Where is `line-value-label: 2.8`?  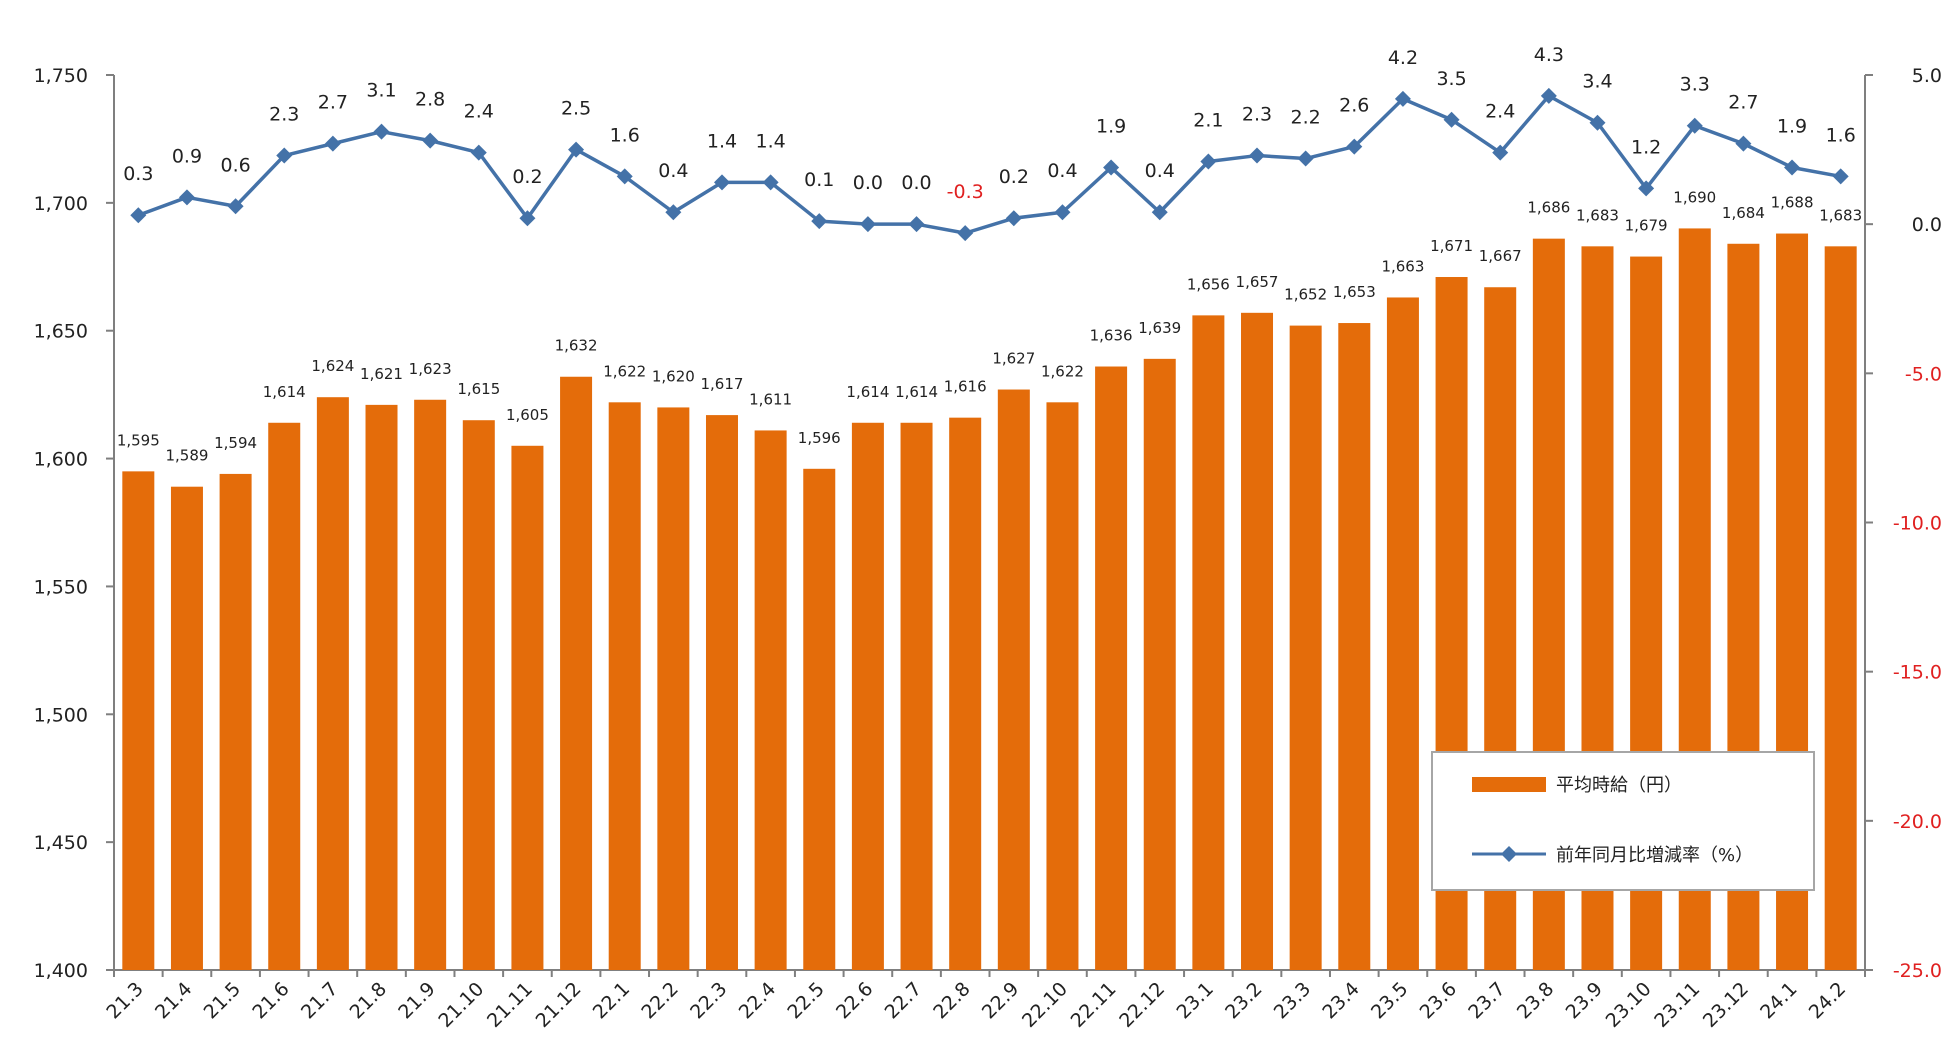 line-value-label: 2.8 is located at coordinates (430, 100).